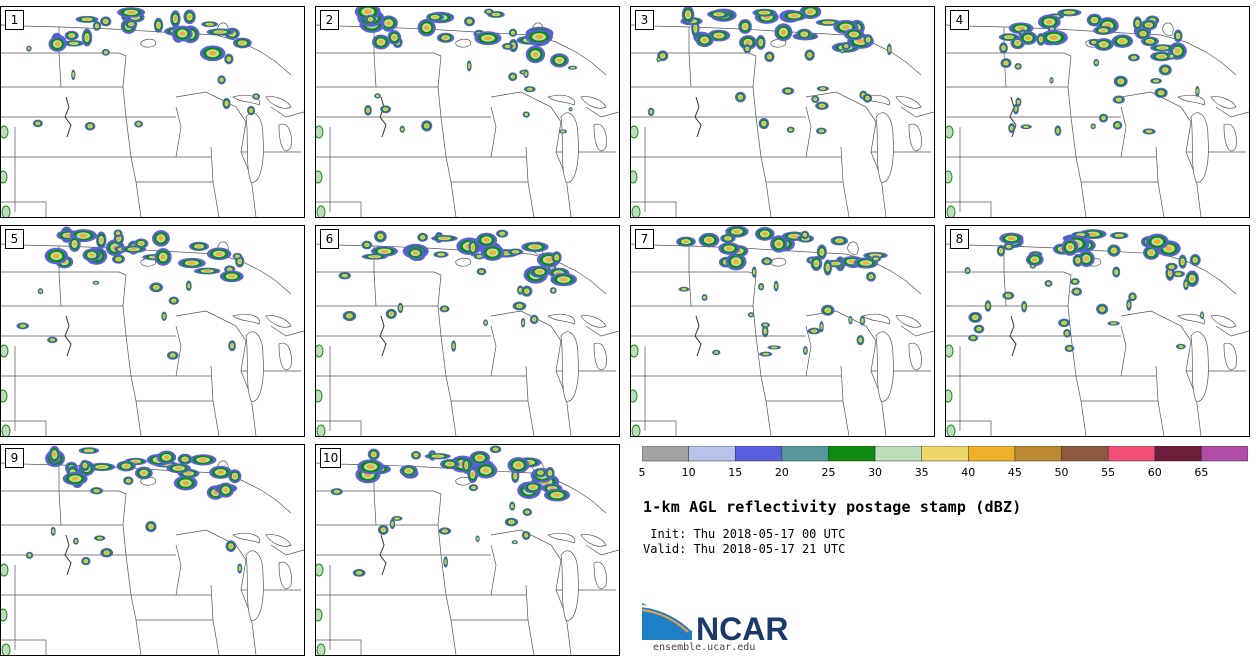 Image resolution: width=1260 pixels, height=657 pixels. I want to click on ncar-wordmark: NCAR, so click(742, 627).